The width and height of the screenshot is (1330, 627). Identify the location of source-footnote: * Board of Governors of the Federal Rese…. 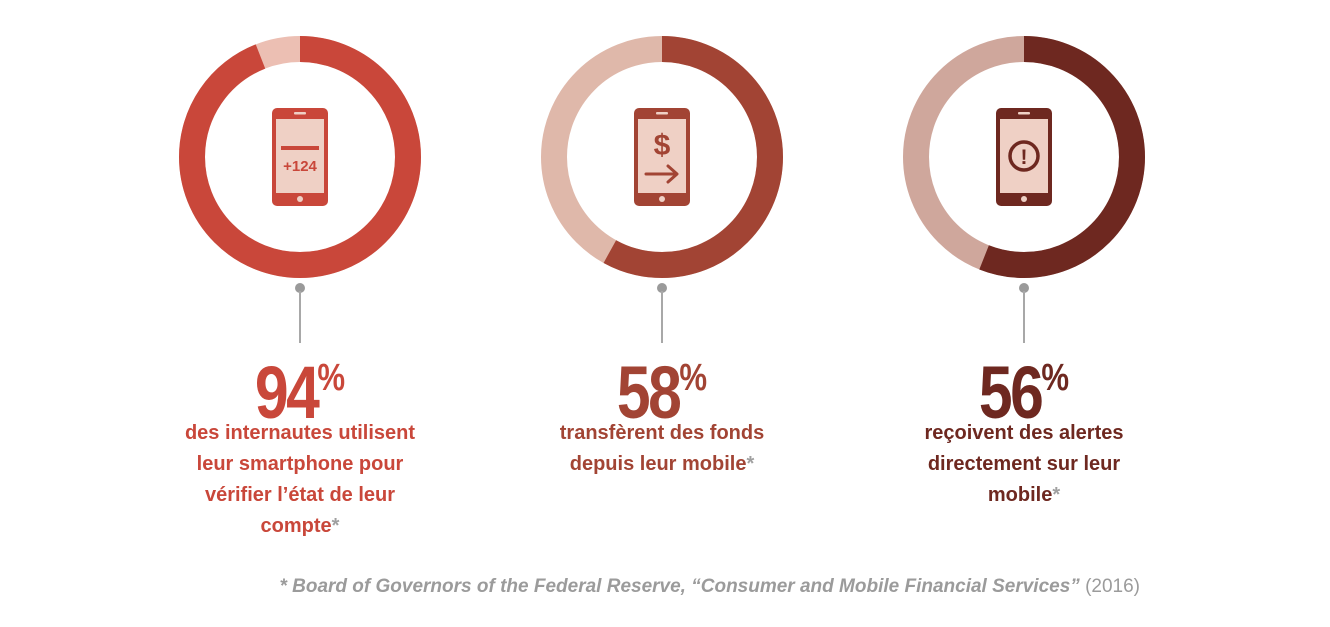
(665, 587).